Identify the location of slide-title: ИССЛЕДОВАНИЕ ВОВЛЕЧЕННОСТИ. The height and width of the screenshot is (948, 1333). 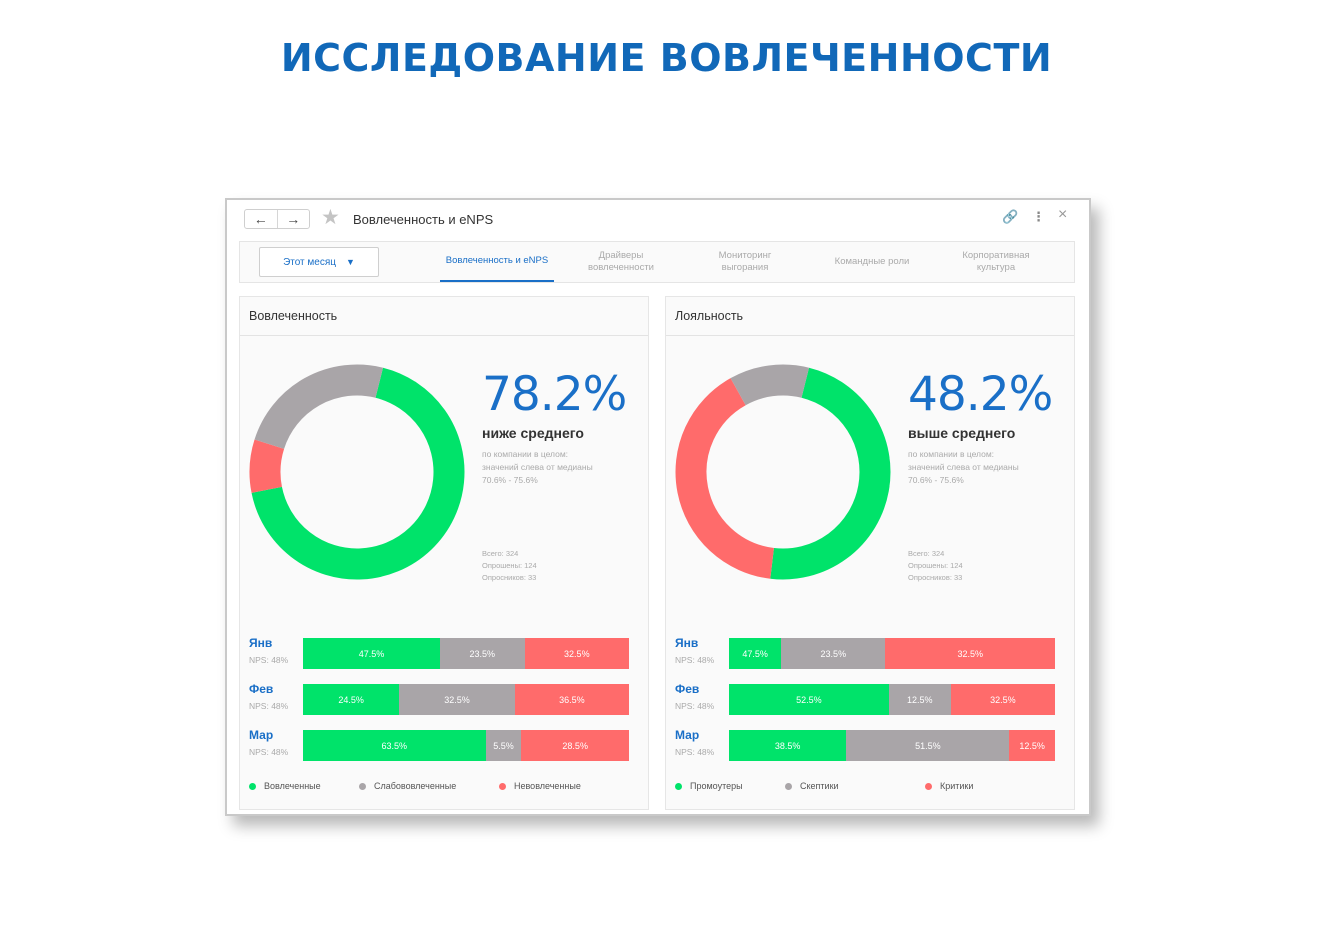
(666, 58).